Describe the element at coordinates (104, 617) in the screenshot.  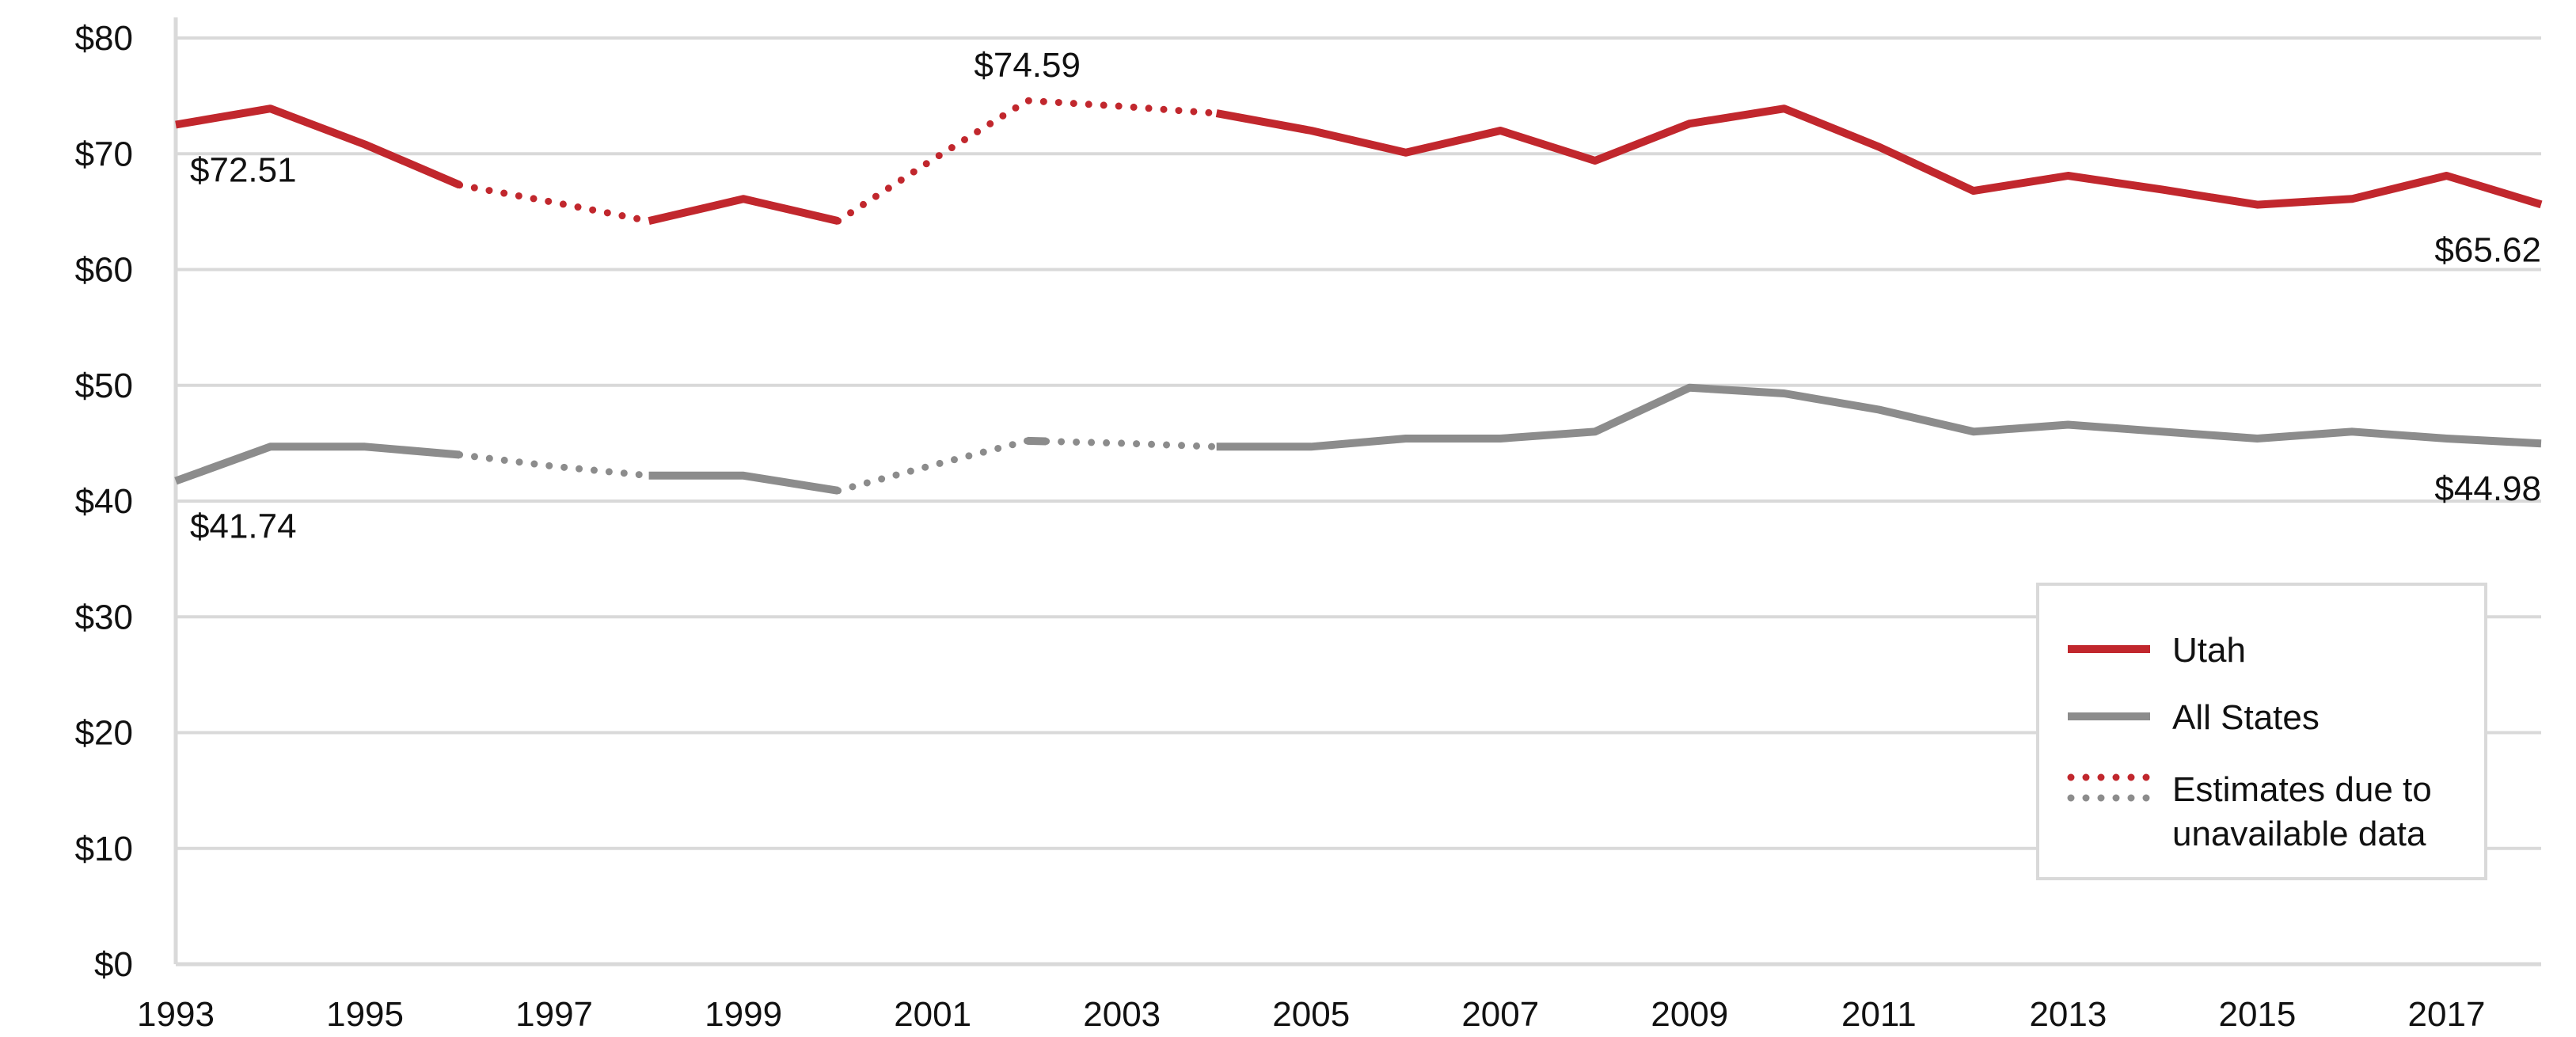
I see `y-tick-label: $30` at that location.